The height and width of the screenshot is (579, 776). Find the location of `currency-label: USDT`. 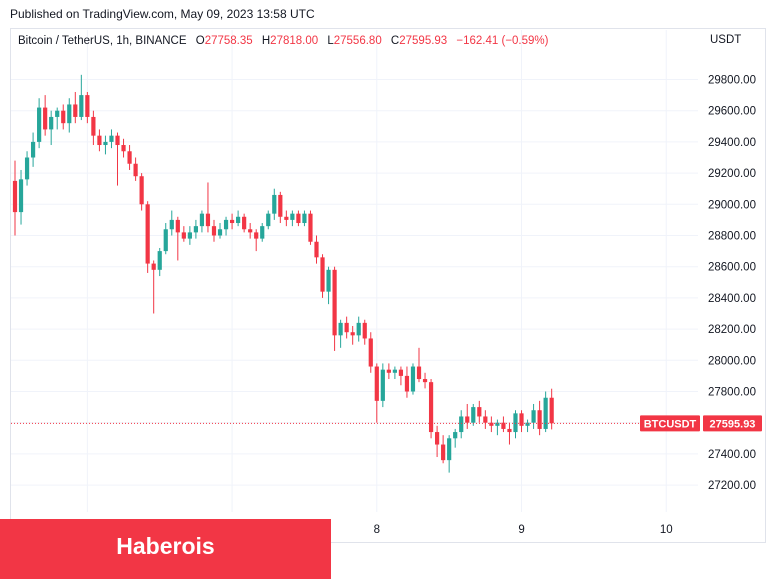

currency-label: USDT is located at coordinates (726, 40).